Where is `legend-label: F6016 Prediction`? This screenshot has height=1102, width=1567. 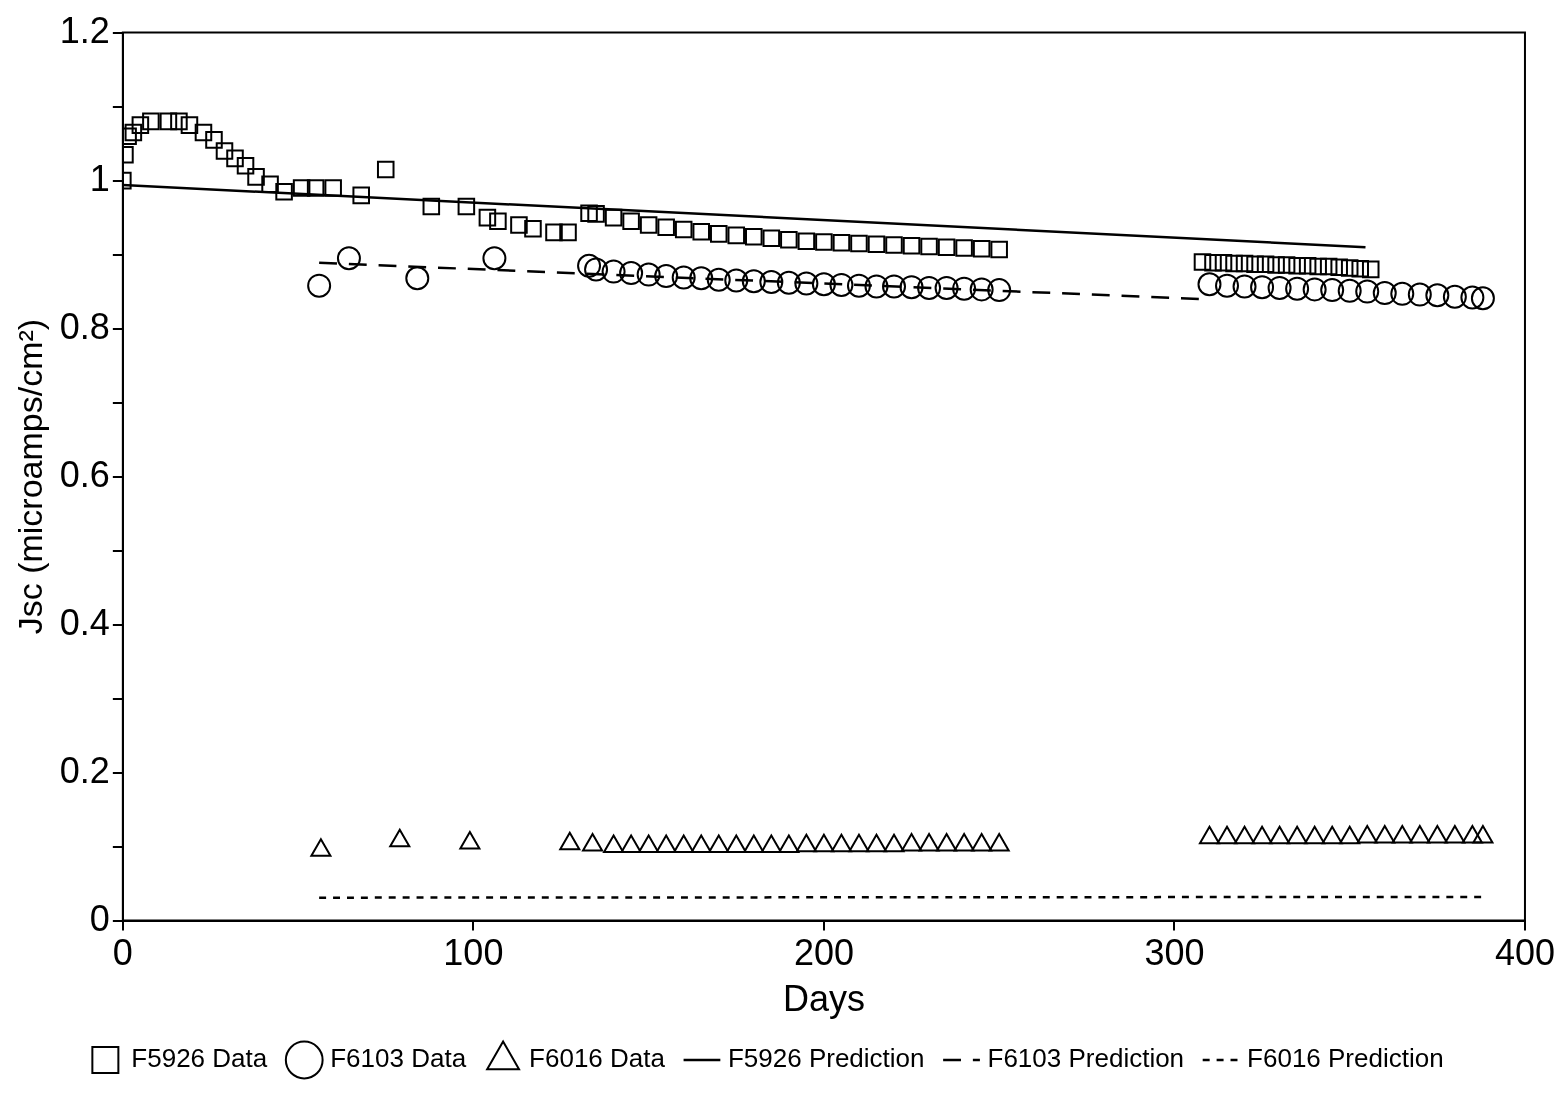
legend-label: F6016 Prediction is located at coordinates (1345, 1058).